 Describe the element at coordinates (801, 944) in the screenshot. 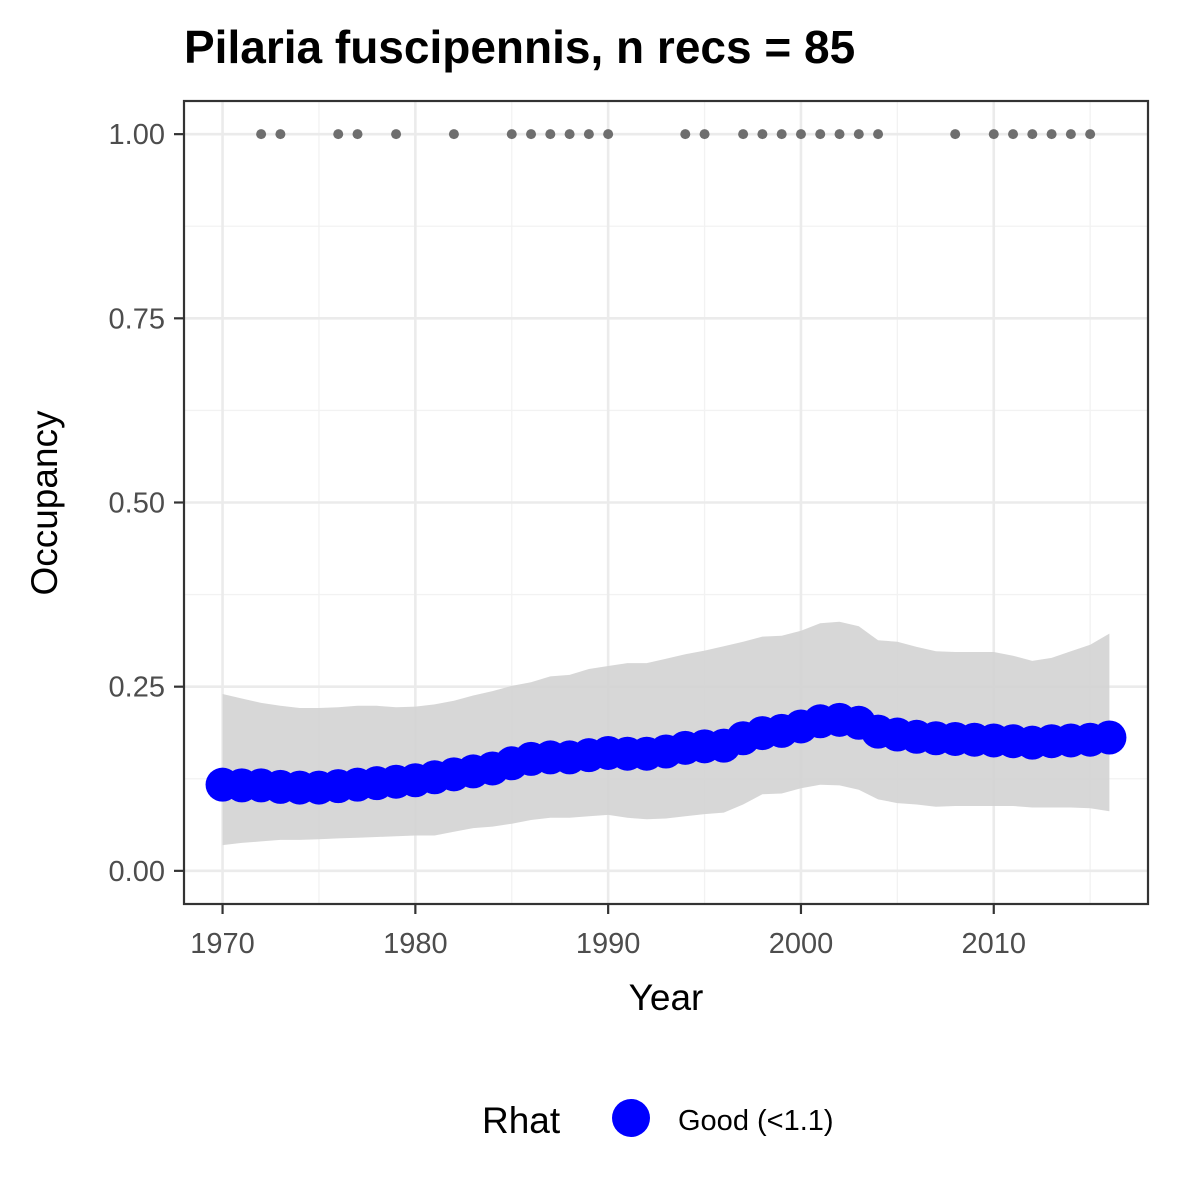

I see `x-tick-label: 2000` at that location.